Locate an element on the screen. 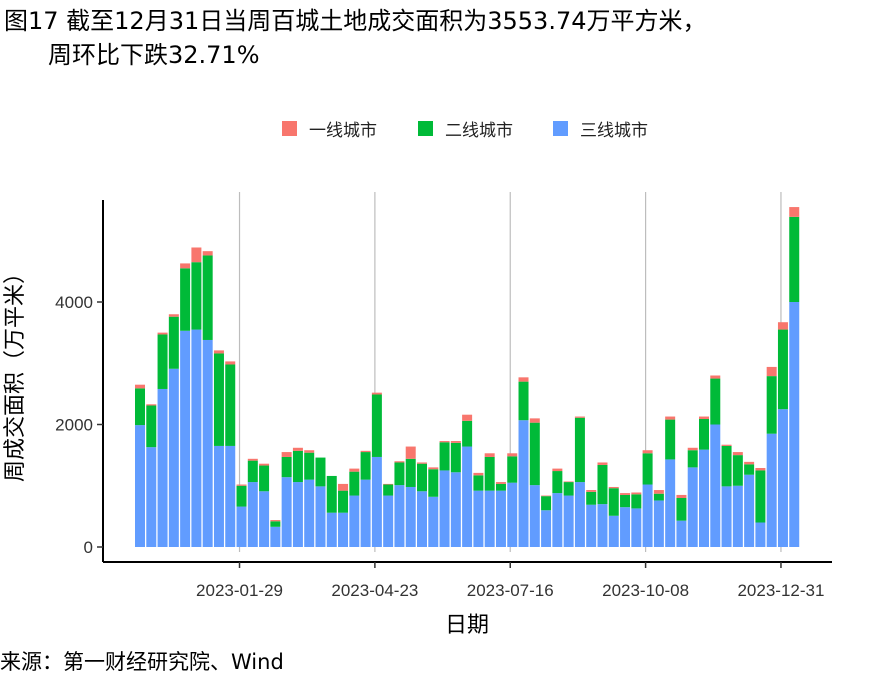 The height and width of the screenshot is (688, 885). legend-swatch is located at coordinates (560, 128).